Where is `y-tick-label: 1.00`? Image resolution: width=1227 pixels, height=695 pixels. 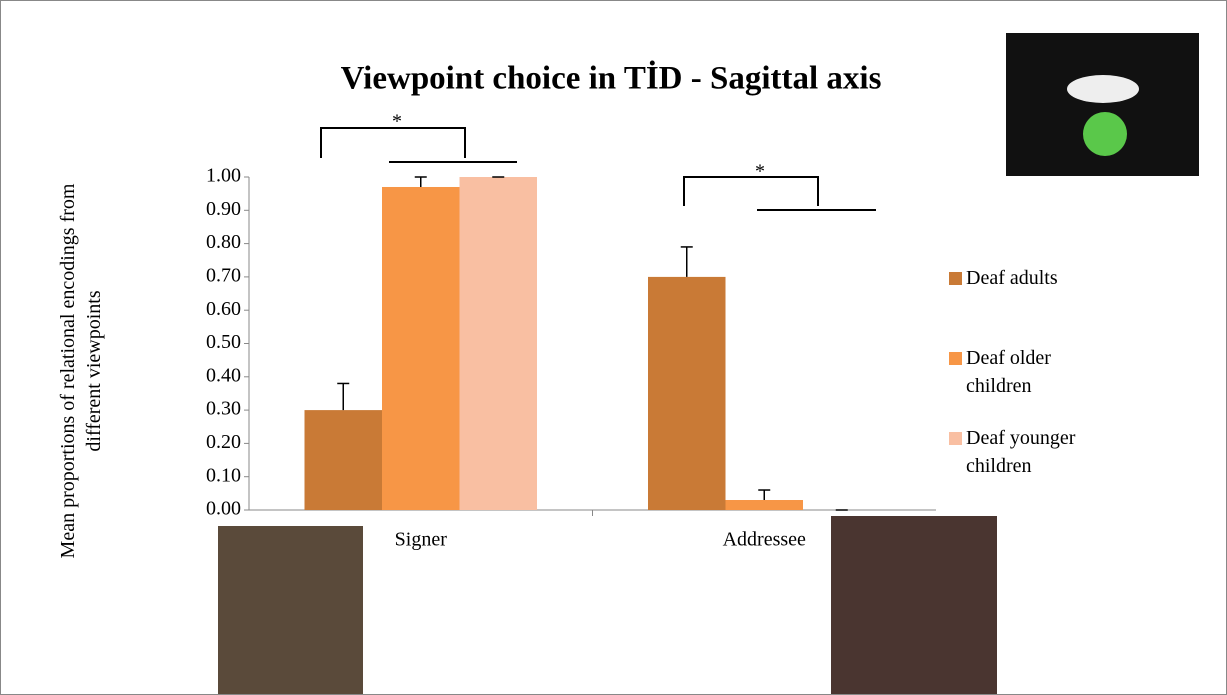 y-tick-label: 1.00 is located at coordinates (223, 176).